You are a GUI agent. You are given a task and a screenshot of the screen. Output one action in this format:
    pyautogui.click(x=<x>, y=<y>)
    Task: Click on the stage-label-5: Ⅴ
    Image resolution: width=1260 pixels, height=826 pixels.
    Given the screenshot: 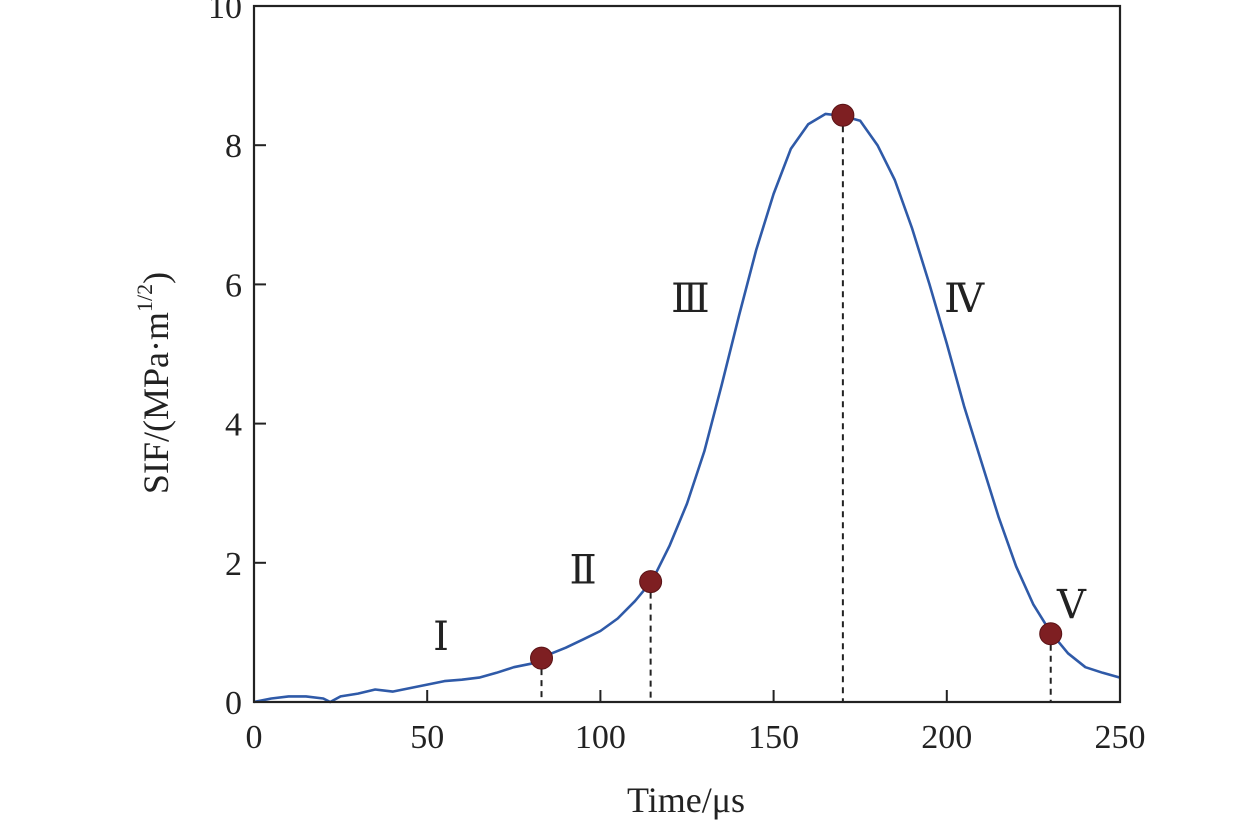 What is the action you would take?
    pyautogui.click(x=1071, y=604)
    